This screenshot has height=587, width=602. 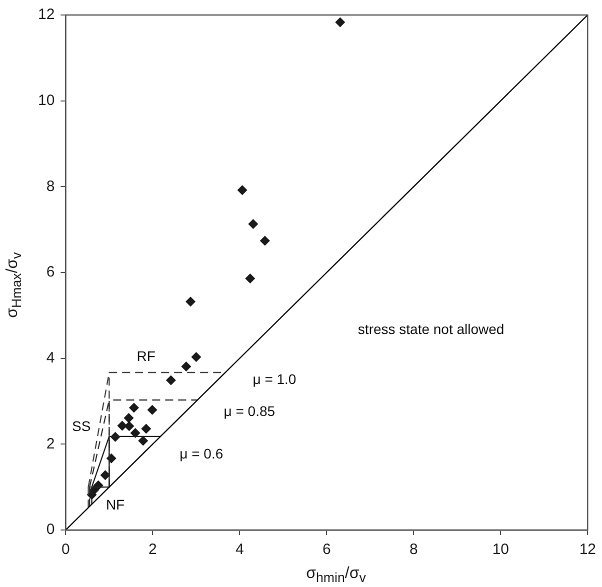 I want to click on y-tick-label: 4, so click(x=50, y=357).